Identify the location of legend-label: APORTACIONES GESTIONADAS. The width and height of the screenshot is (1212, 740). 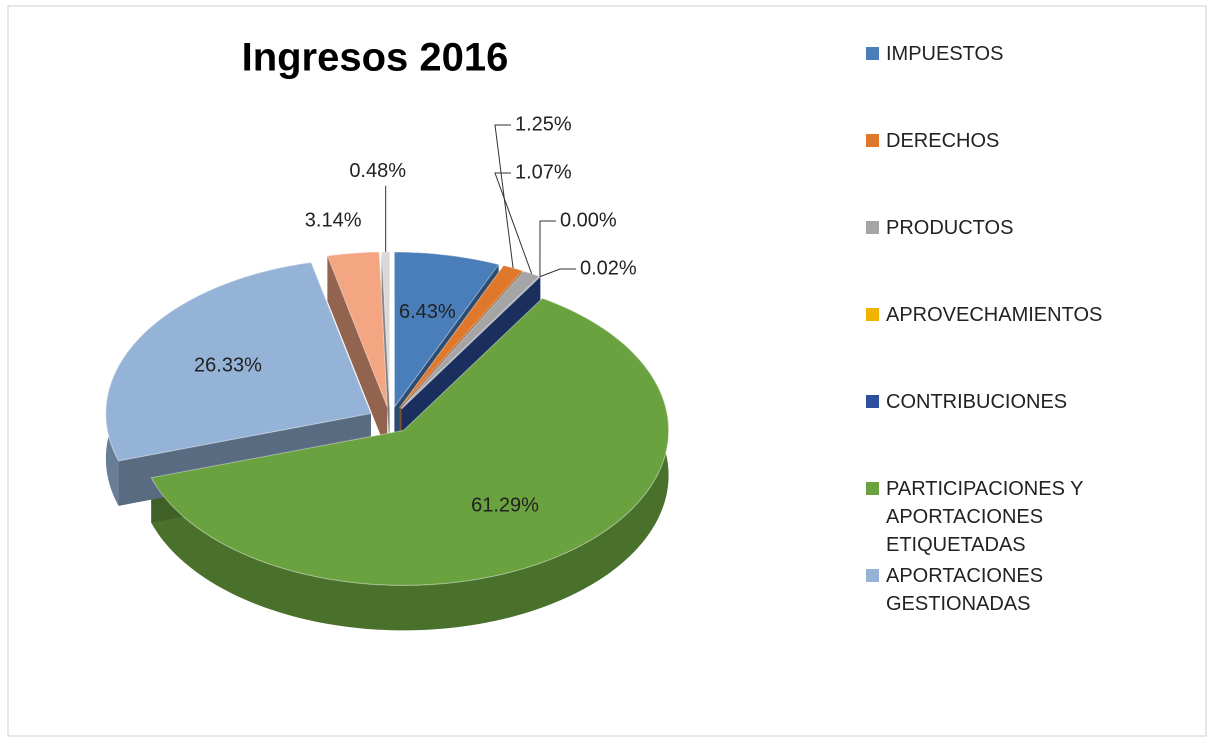
(965, 590).